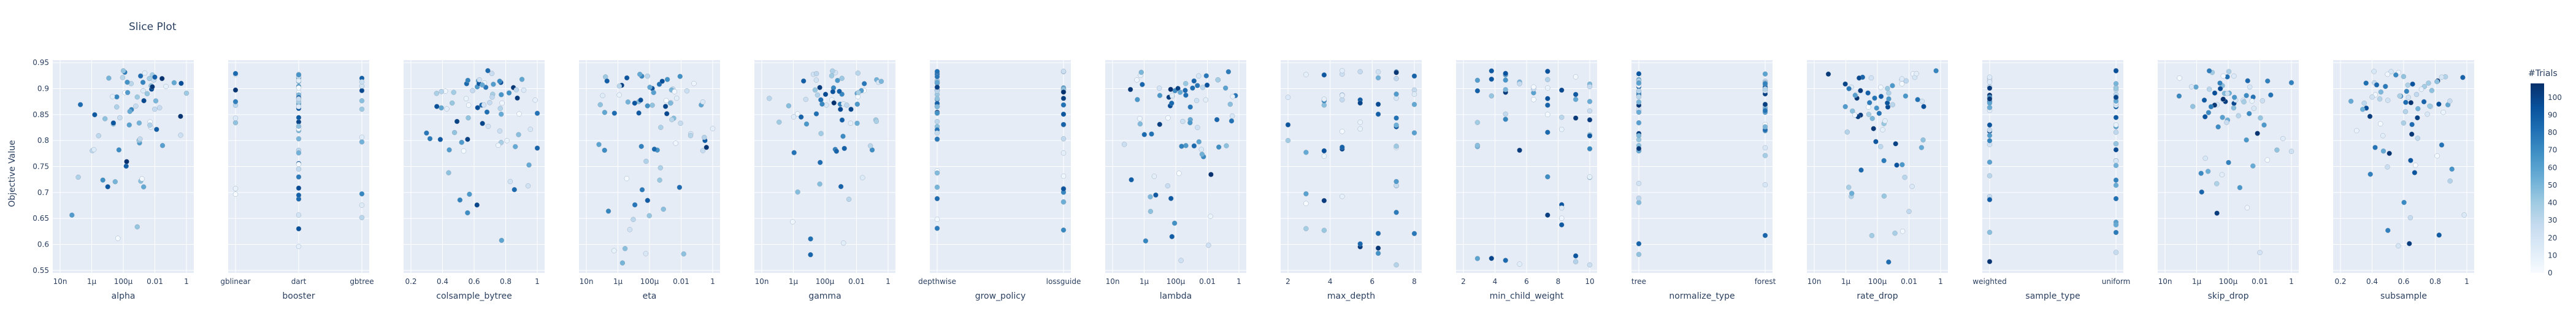 This screenshot has height=322, width=2576. I want to click on x-tick-label: 0.6, so click(474, 281).